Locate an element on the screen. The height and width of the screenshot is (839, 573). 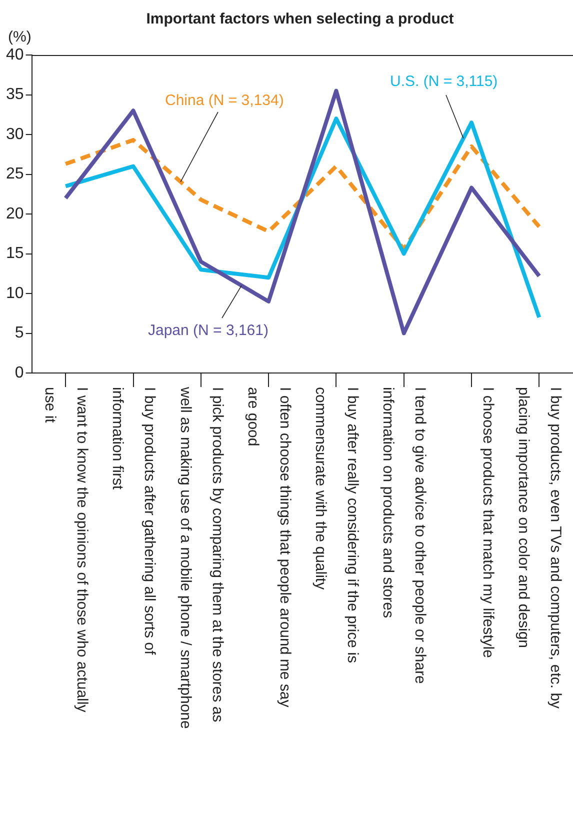
y-tick-label: 10 is located at coordinates (15, 293).